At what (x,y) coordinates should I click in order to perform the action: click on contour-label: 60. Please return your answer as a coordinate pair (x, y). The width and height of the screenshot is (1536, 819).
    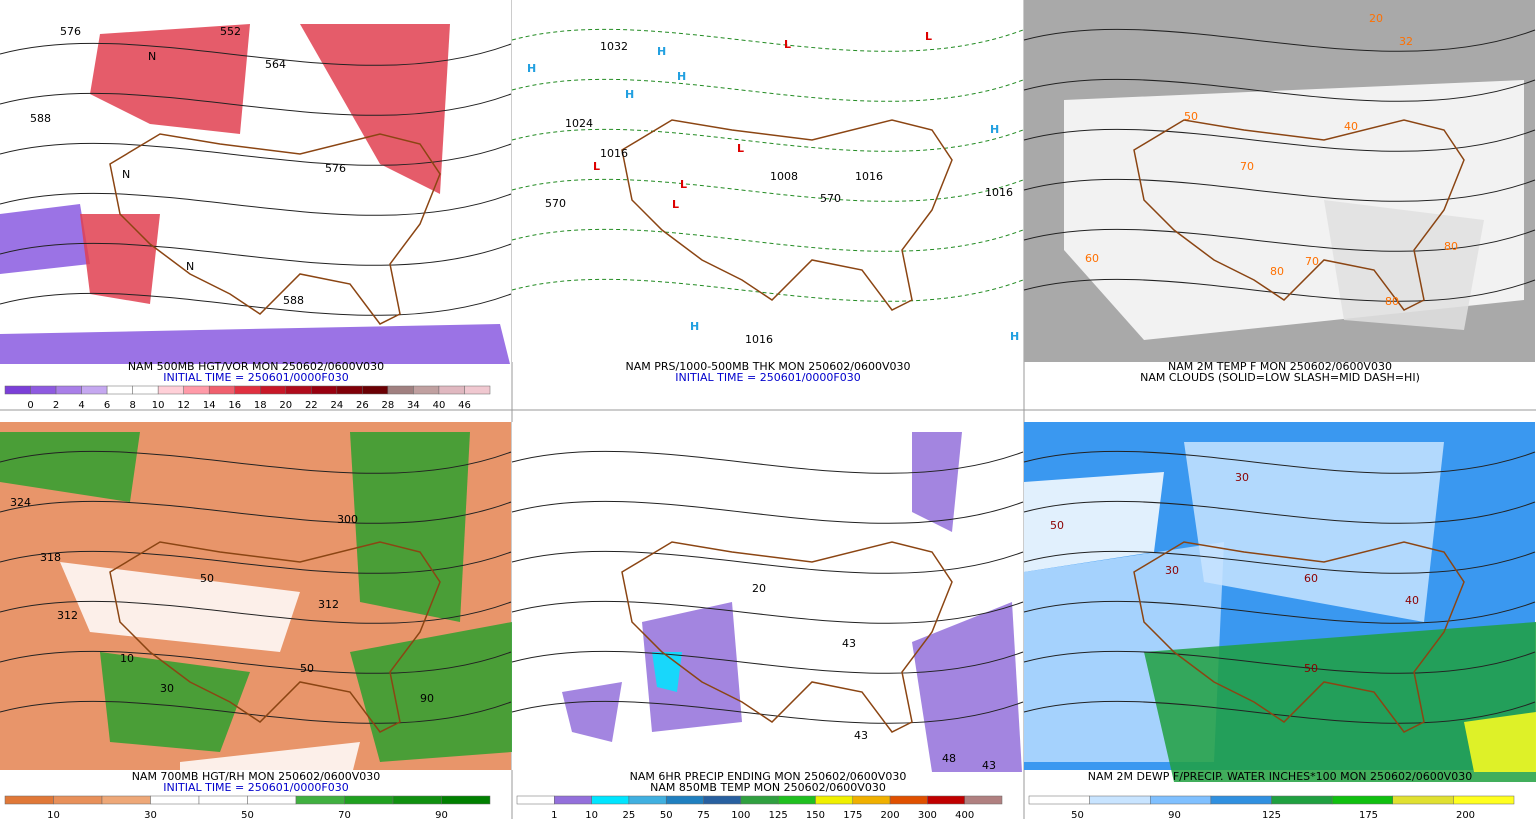
    Looking at the image, I should click on (1092, 258).